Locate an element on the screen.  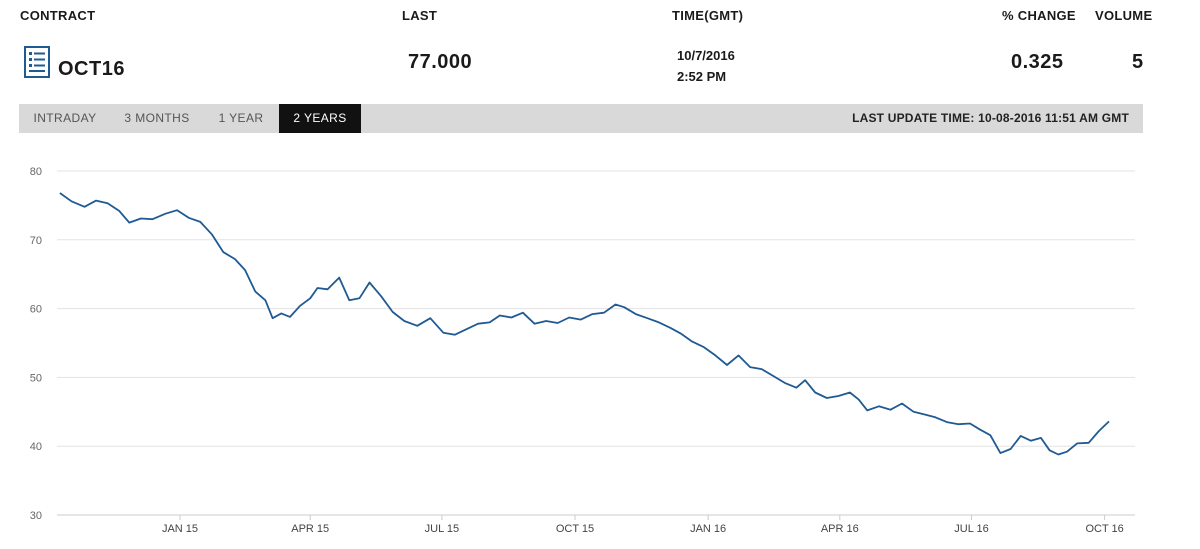
x-tick-label: JUL 16 is located at coordinates (971, 529).